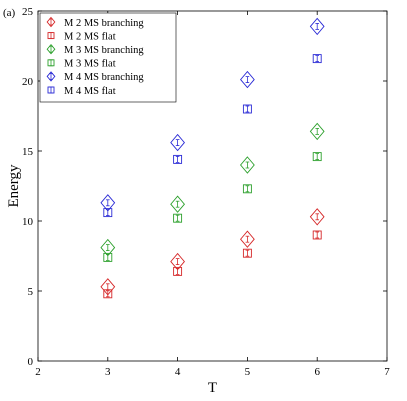  Describe the element at coordinates (9, 13) in the screenshot. I see `panel-label: (a)` at that location.